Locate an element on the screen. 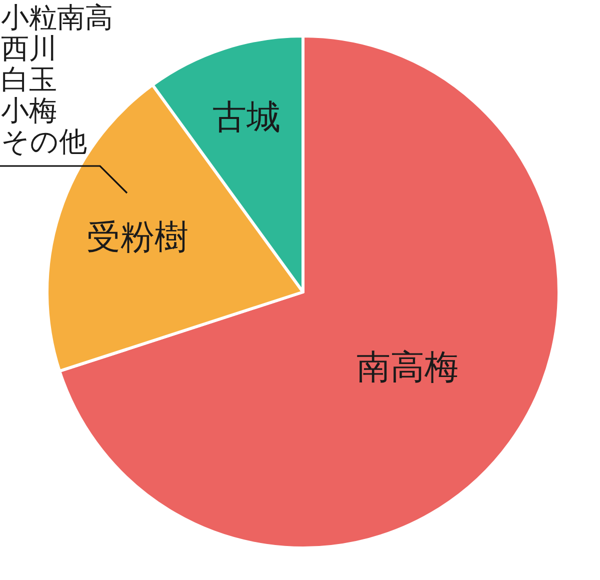 This screenshot has height=580, width=600. slice-label: 南高梅 is located at coordinates (407, 367).